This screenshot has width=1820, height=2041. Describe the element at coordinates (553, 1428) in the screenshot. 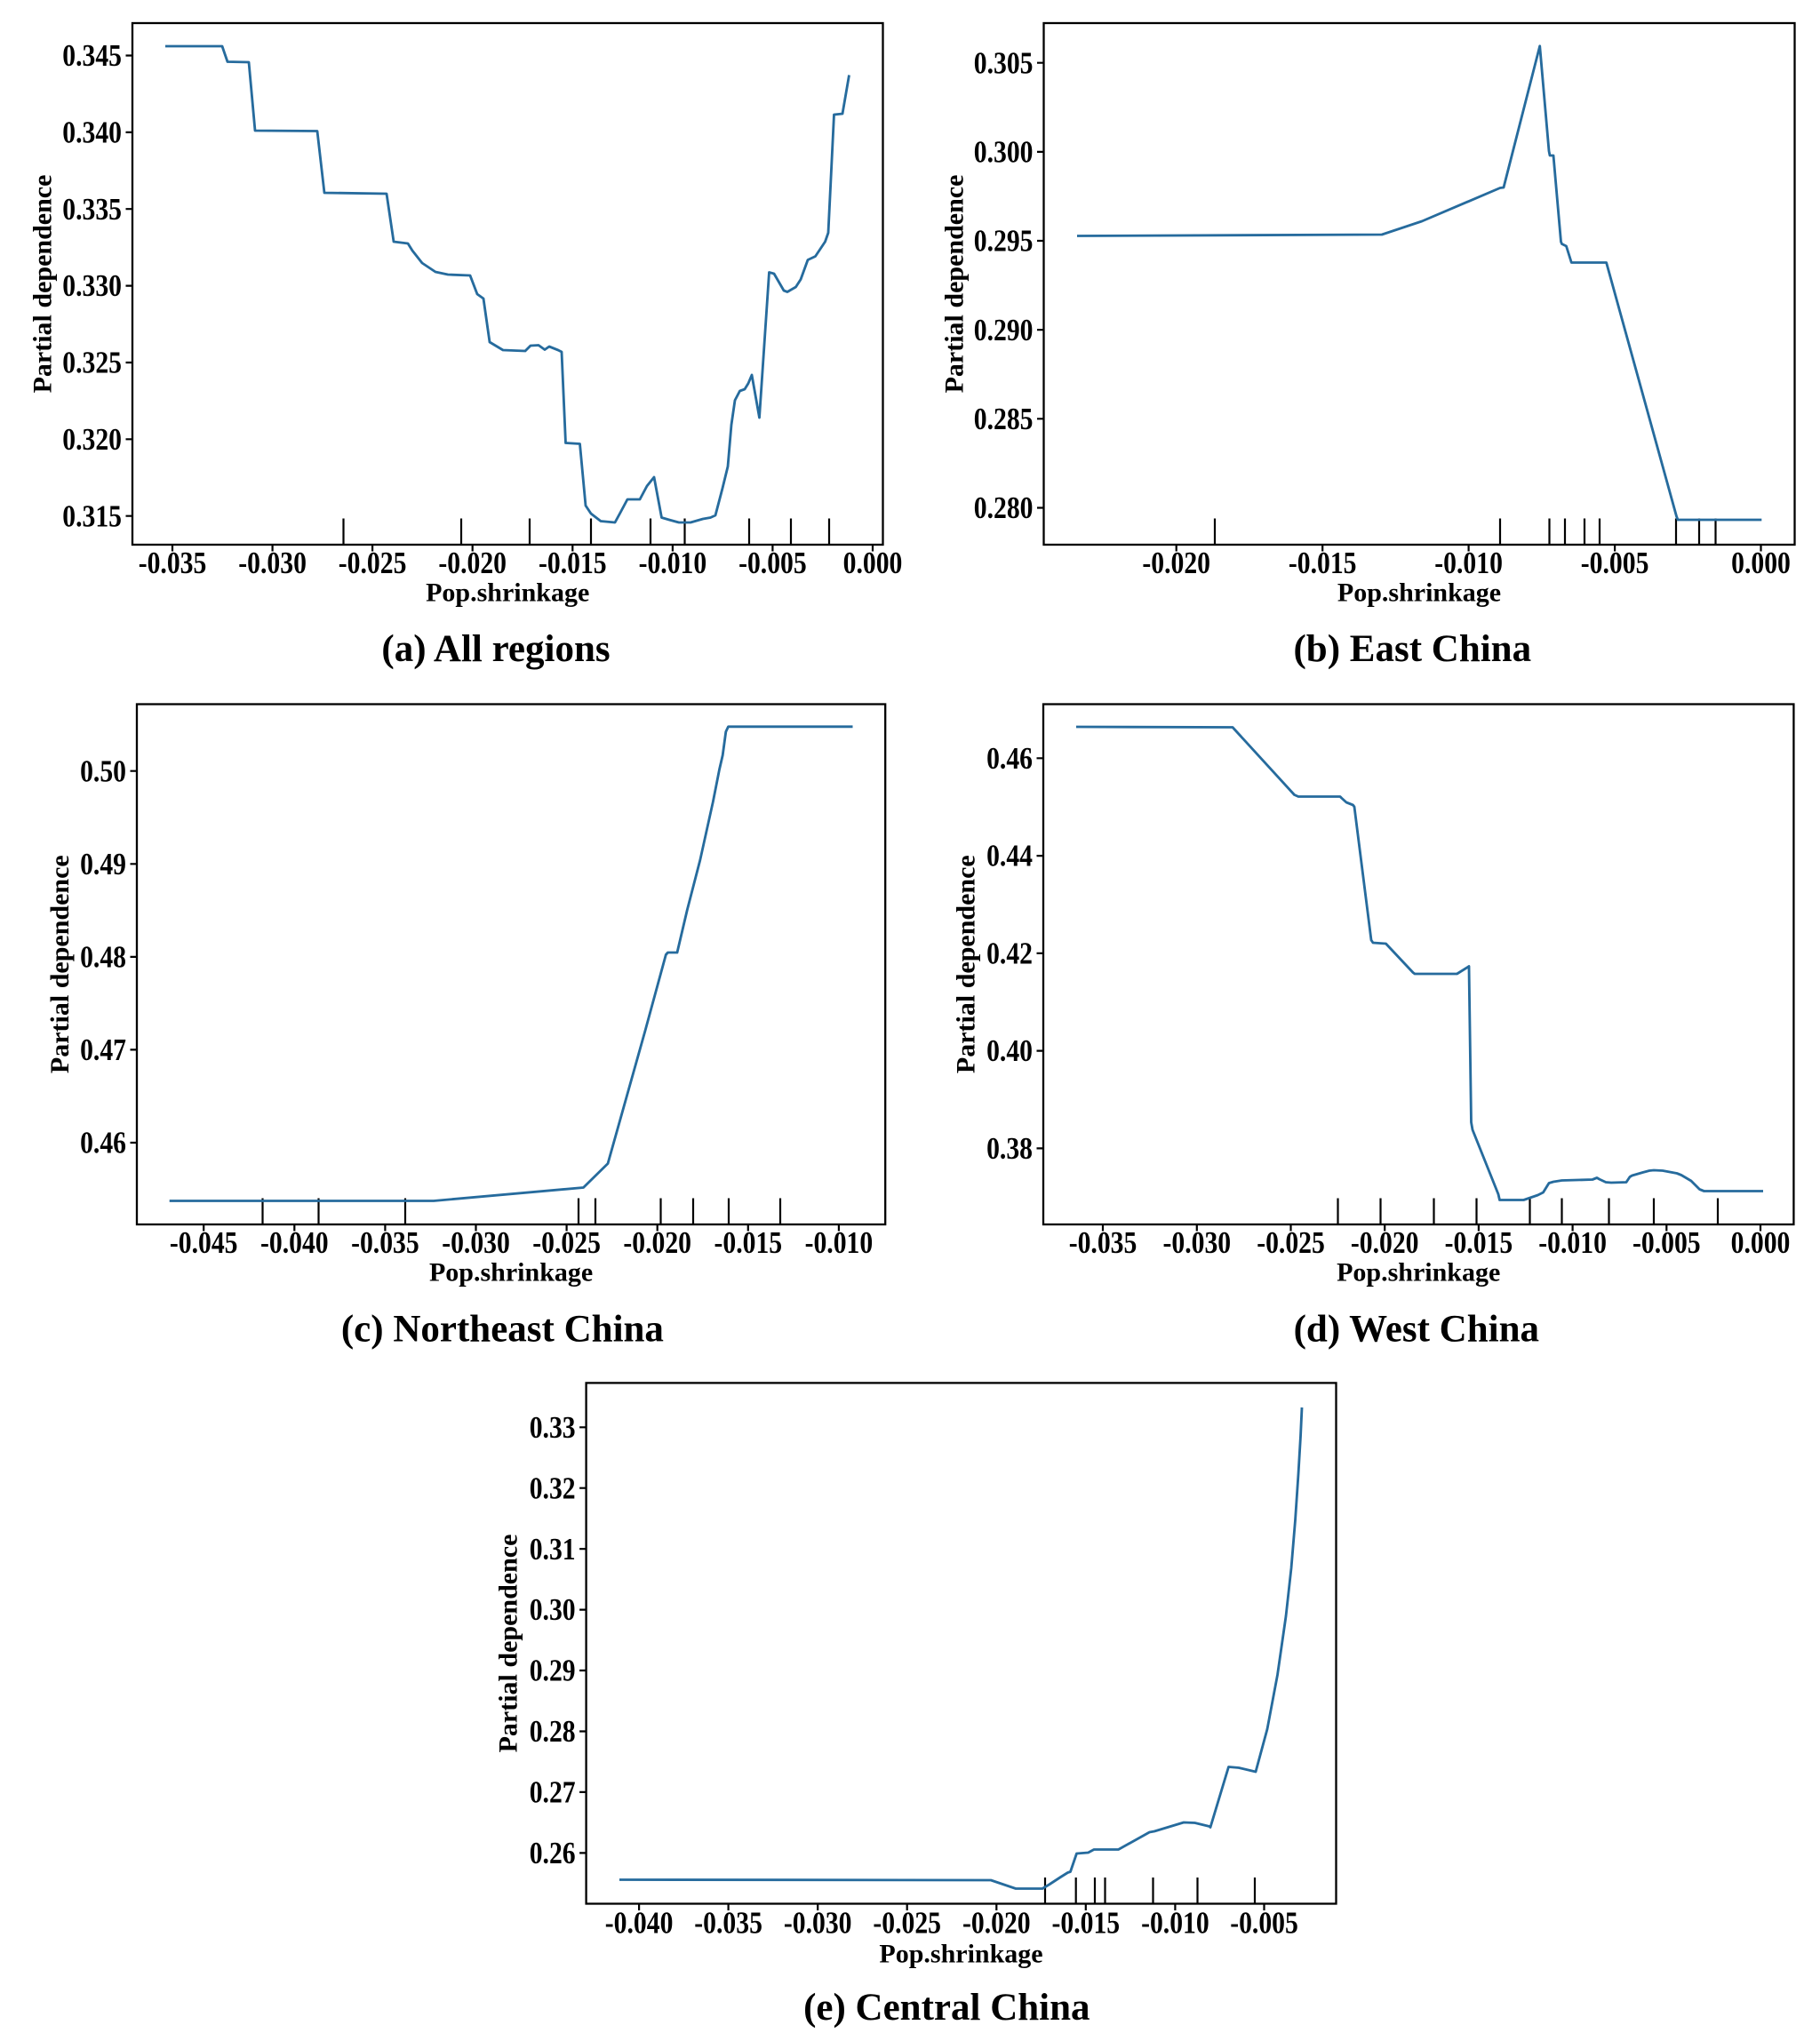

I see `svg-text: 0.33` at that location.